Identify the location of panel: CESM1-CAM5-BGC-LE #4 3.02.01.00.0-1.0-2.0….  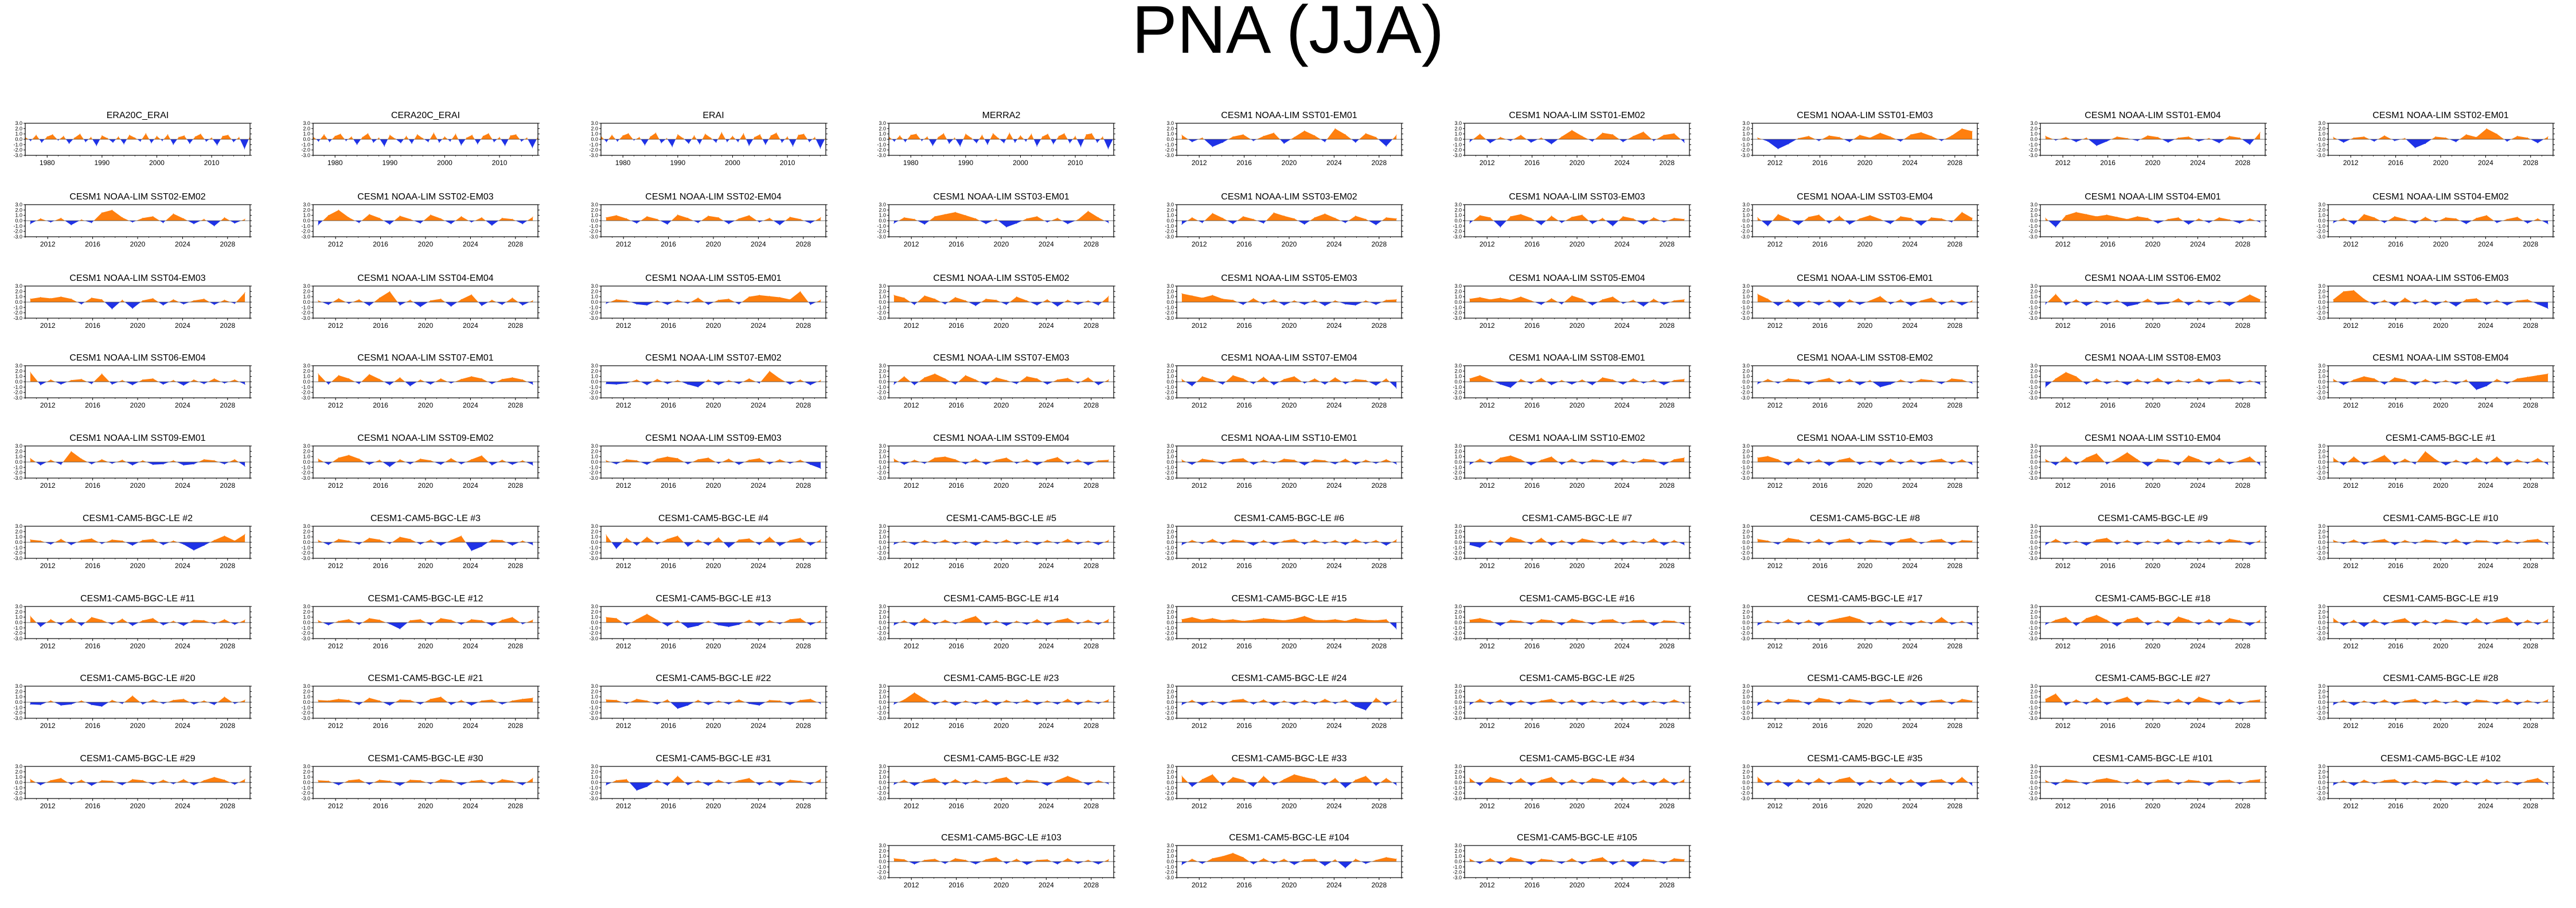
(709, 542).